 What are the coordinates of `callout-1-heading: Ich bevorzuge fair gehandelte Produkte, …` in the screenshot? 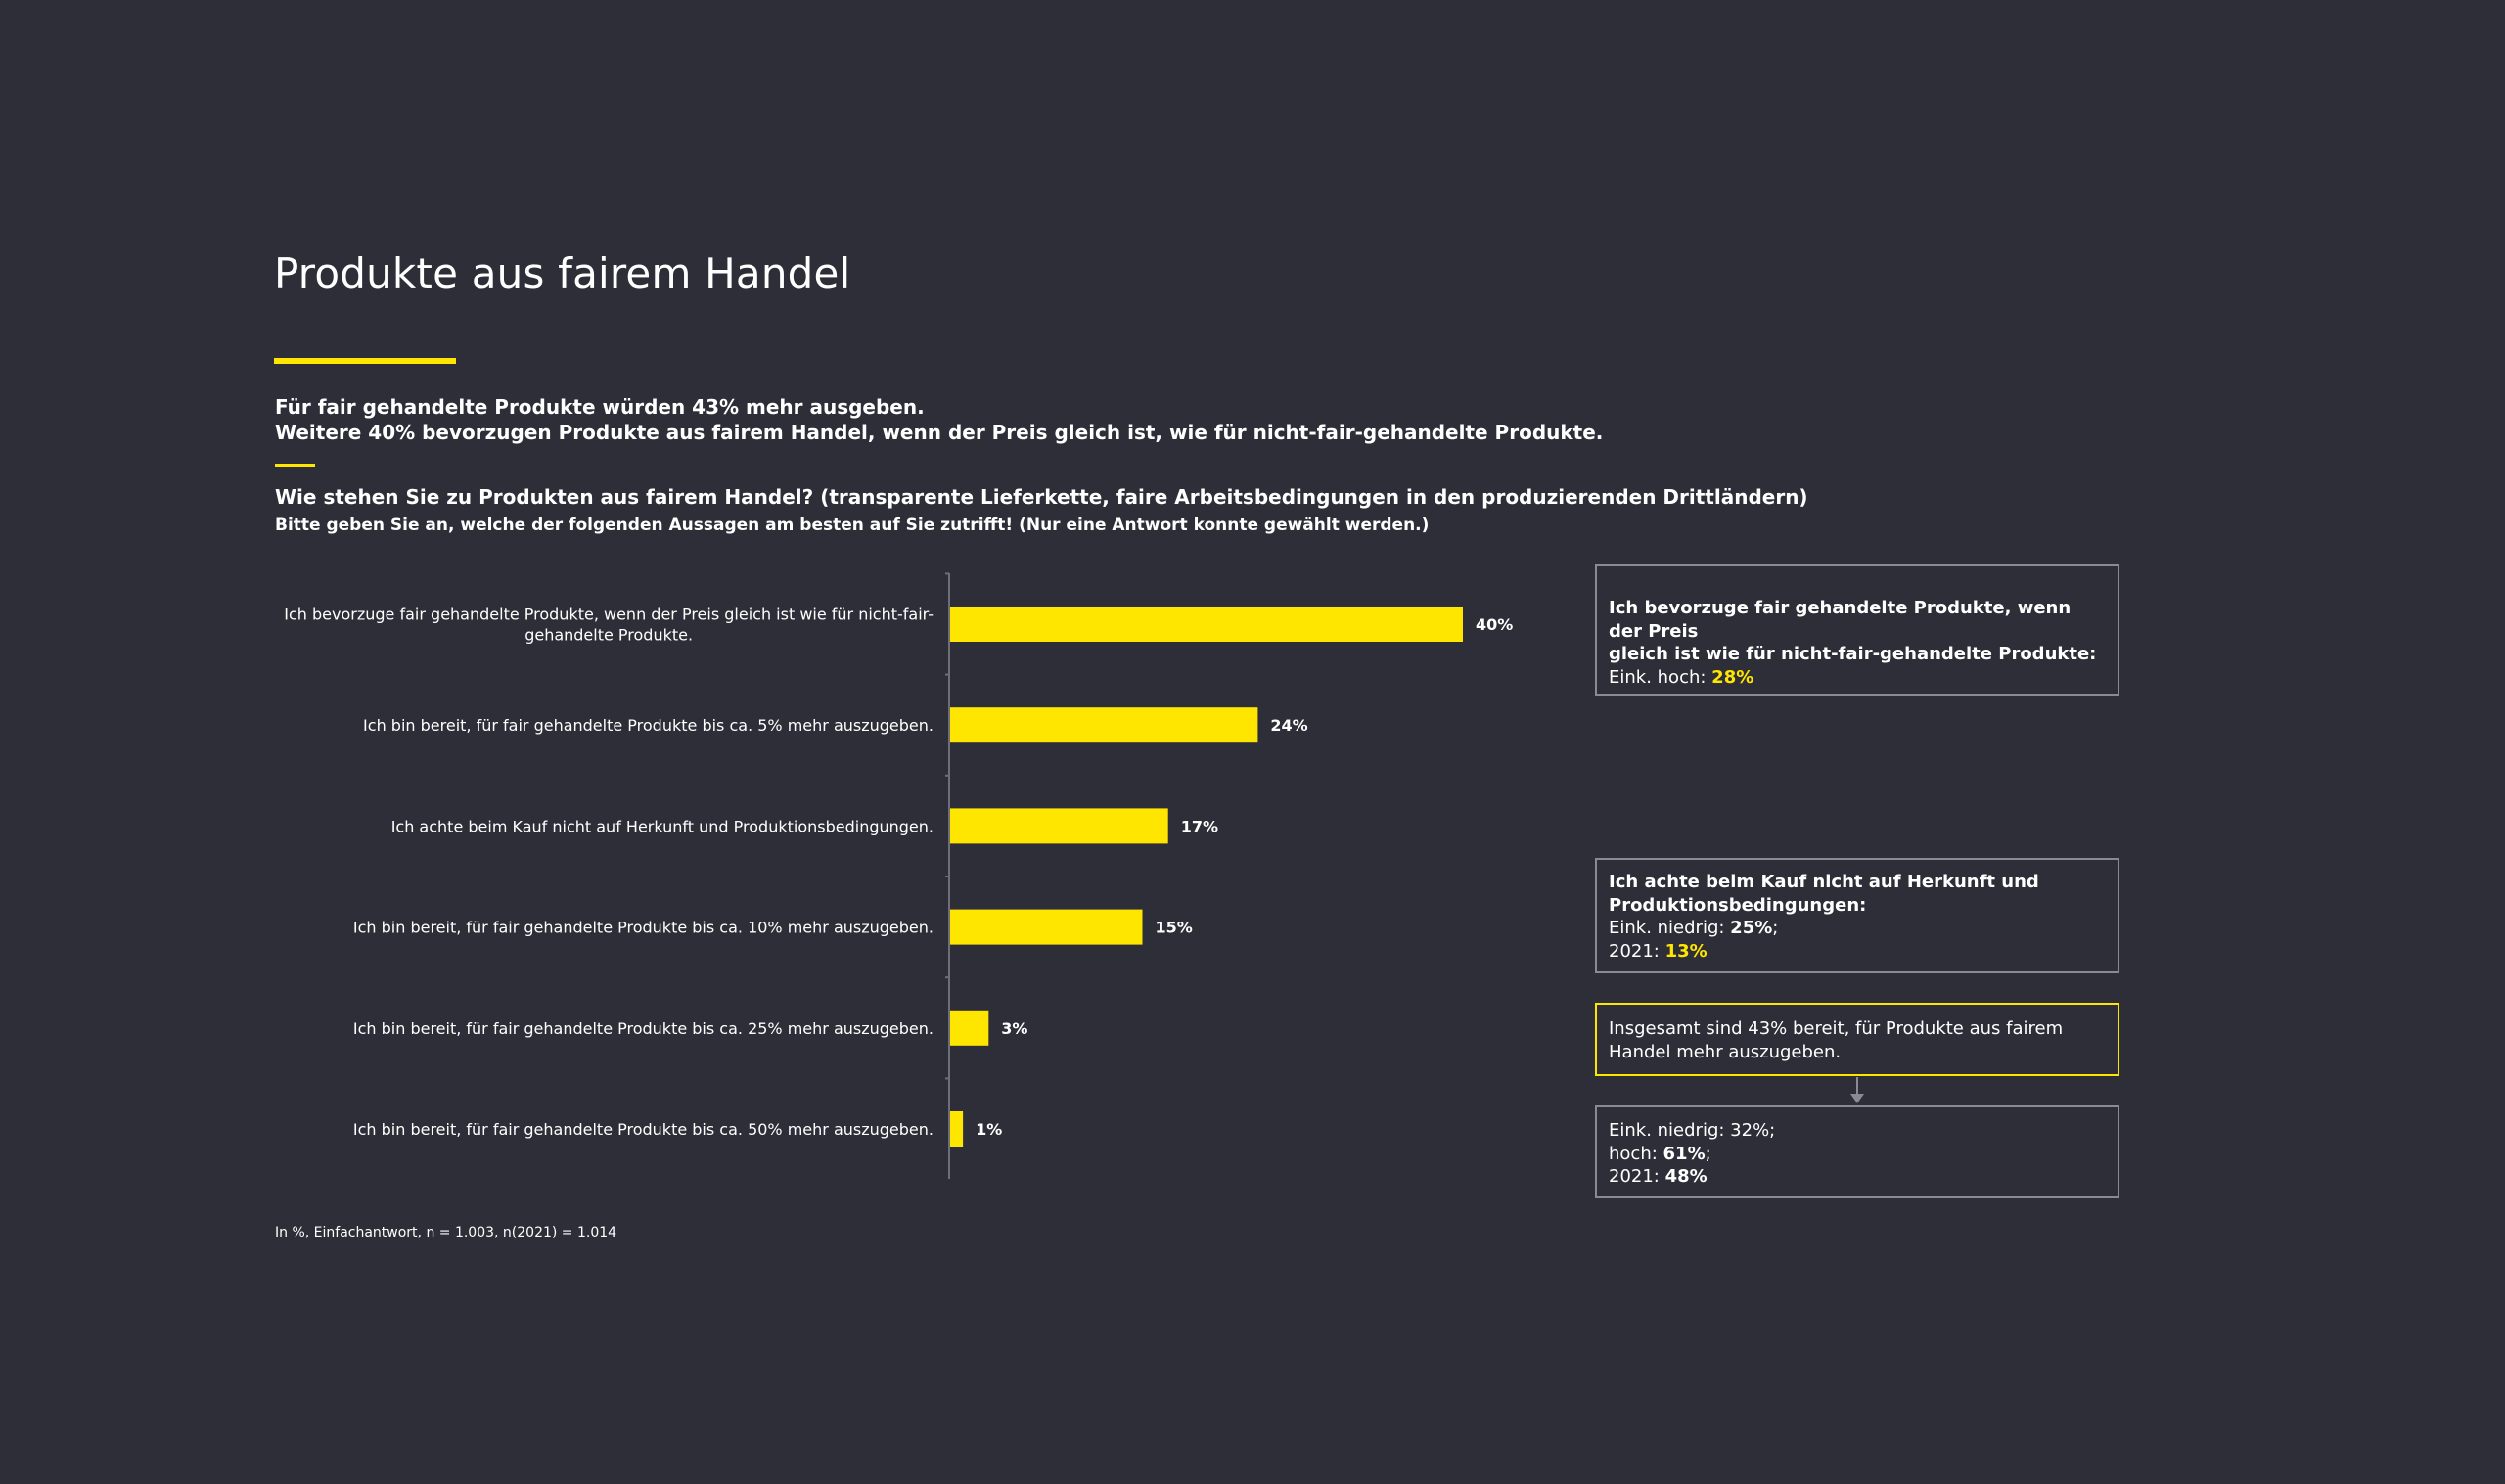 It's located at (1857, 631).